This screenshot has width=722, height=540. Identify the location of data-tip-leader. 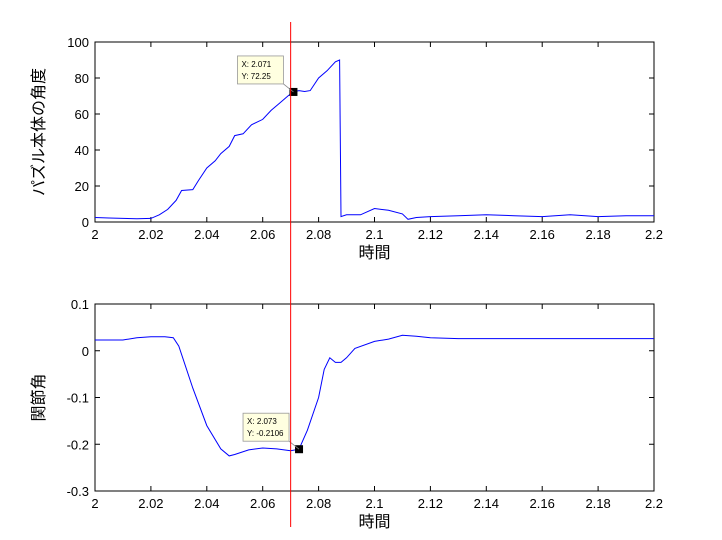
(288, 88).